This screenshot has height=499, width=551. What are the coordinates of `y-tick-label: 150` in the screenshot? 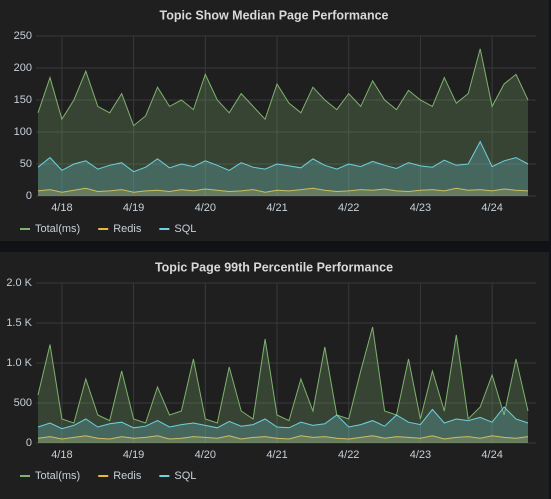 It's located at (23, 100).